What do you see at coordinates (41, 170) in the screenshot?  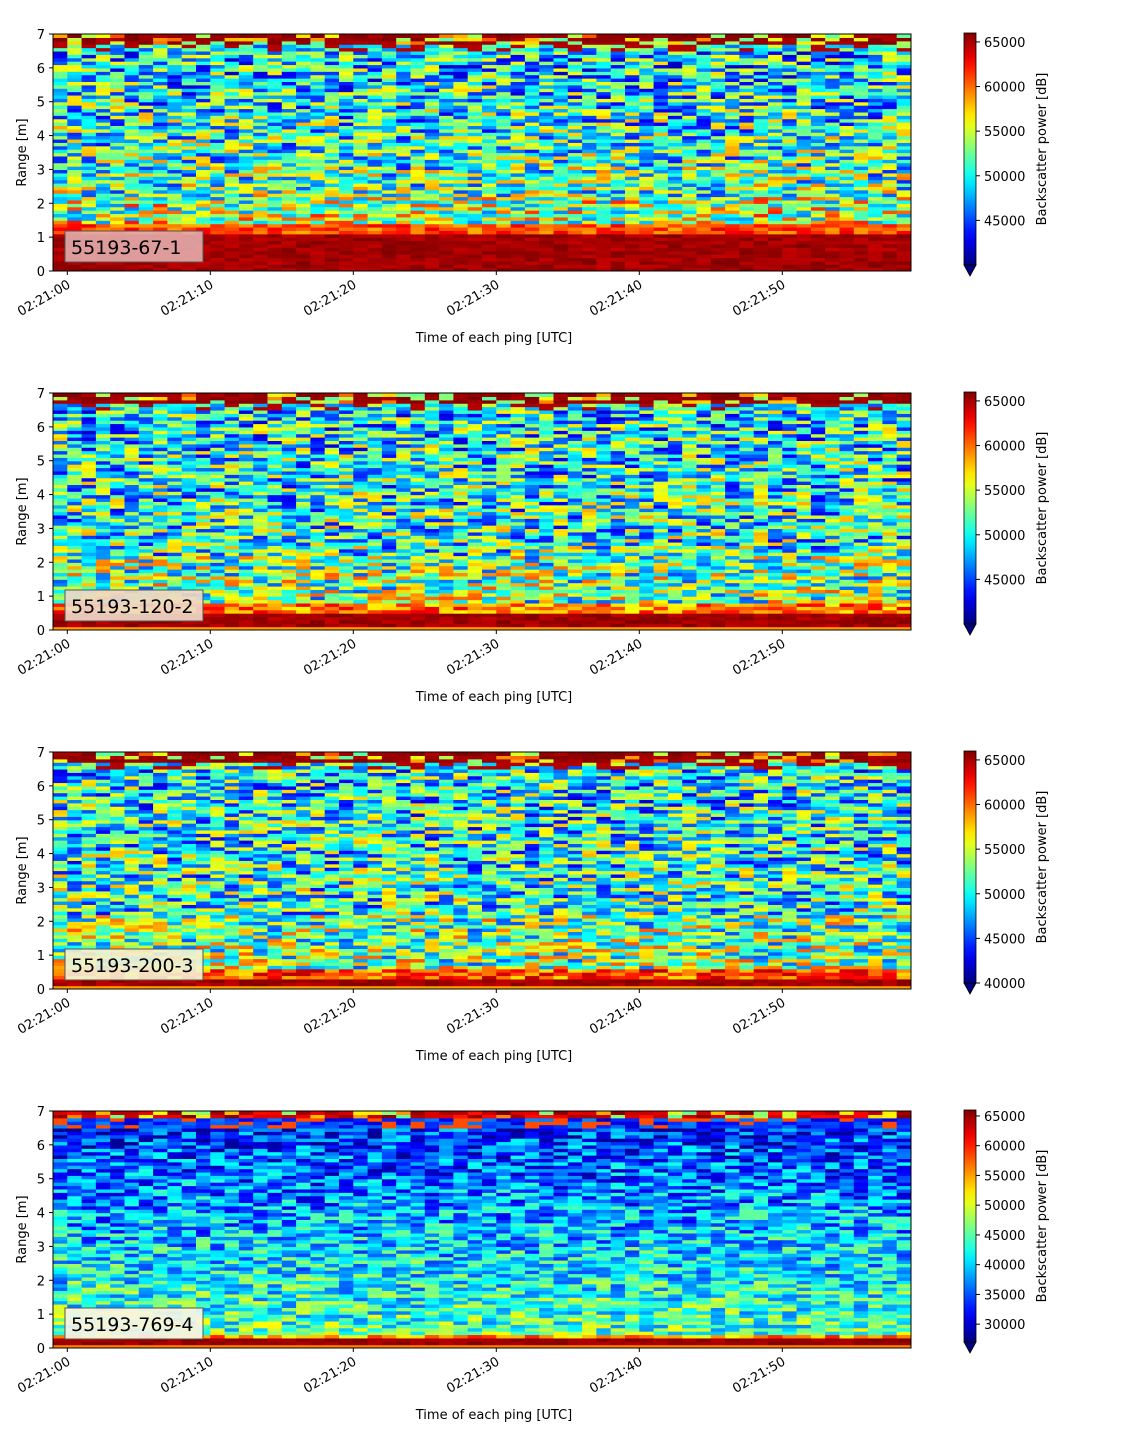 I see `y-tick-label: 3` at bounding box center [41, 170].